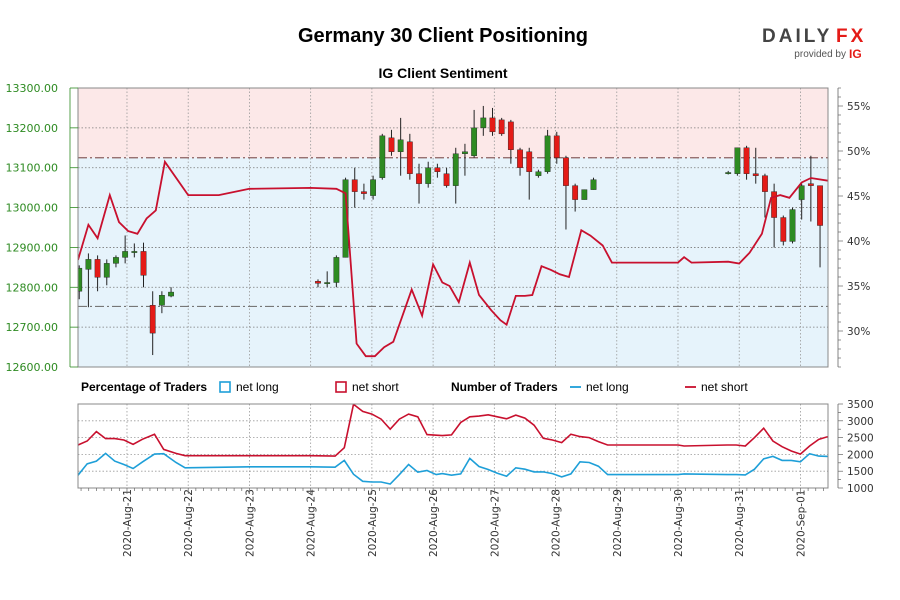 Image resolution: width=900 pixels, height=600 pixels. What do you see at coordinates (443, 36) in the screenshot?
I see `chart-title: Germany 30 Client Positioning` at bounding box center [443, 36].